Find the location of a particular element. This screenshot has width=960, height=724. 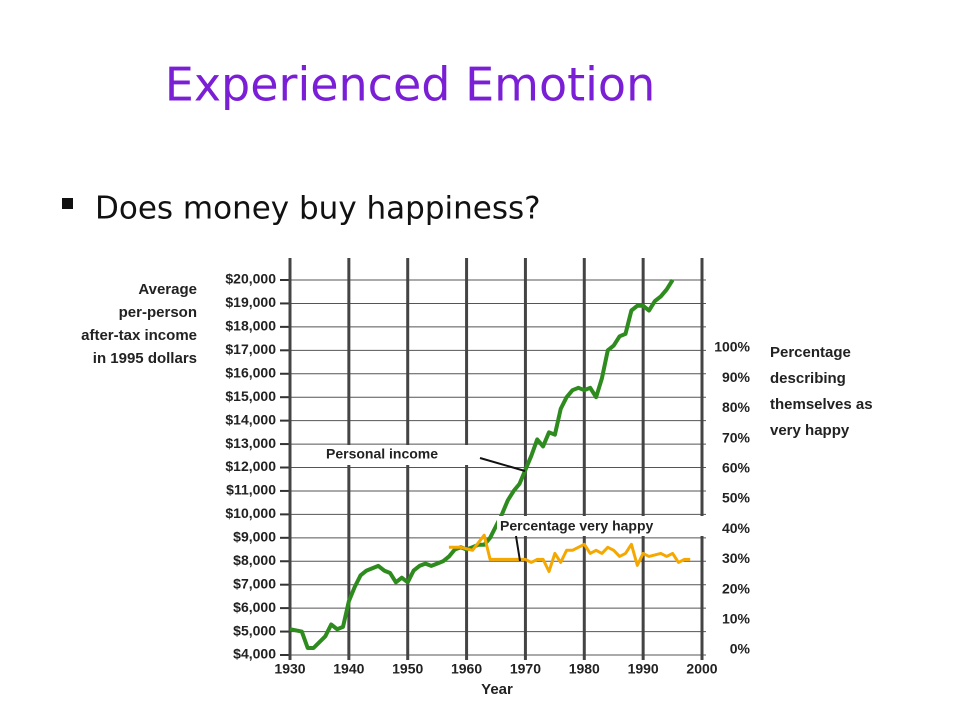

y2-tick-label: 10% is located at coordinates (736, 619).